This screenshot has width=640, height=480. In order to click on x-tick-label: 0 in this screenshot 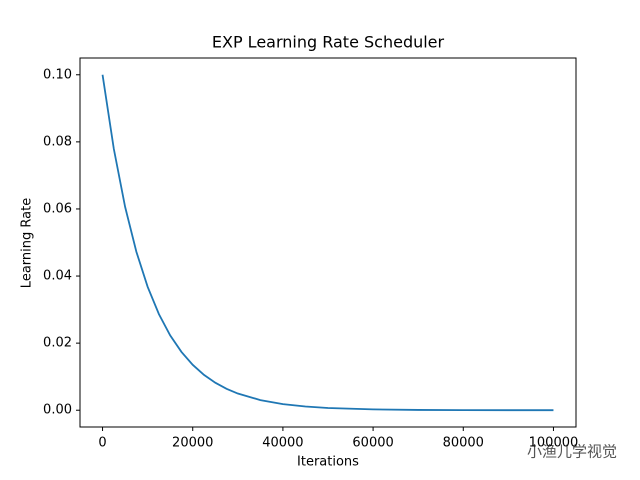, I will do `click(102, 443)`.